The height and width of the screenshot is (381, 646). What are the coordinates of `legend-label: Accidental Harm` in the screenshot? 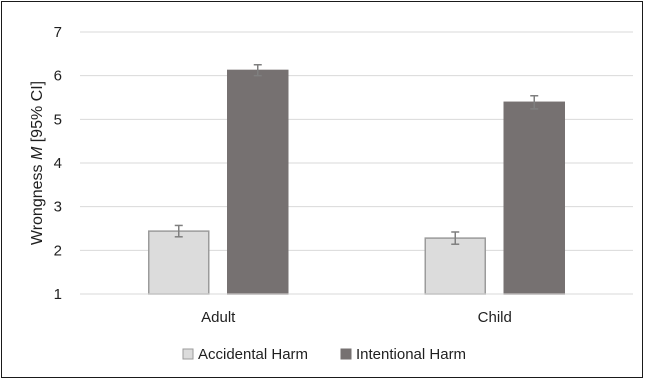 It's located at (253, 354).